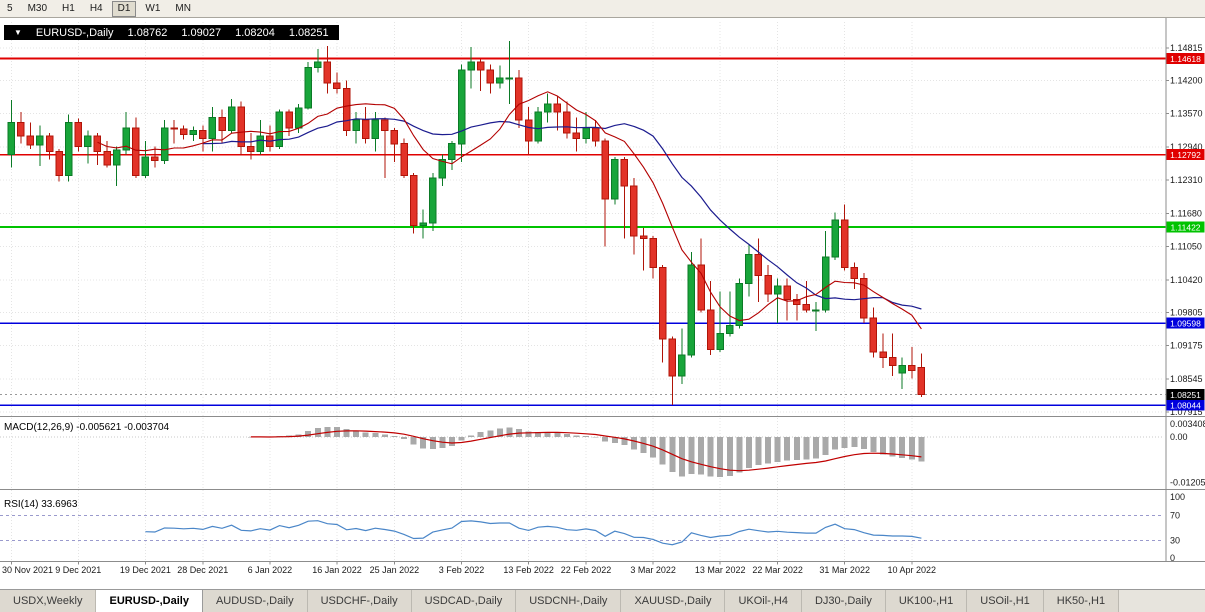 The height and width of the screenshot is (612, 1205). I want to click on timeframe-button-h1: H1, so click(68, 8).